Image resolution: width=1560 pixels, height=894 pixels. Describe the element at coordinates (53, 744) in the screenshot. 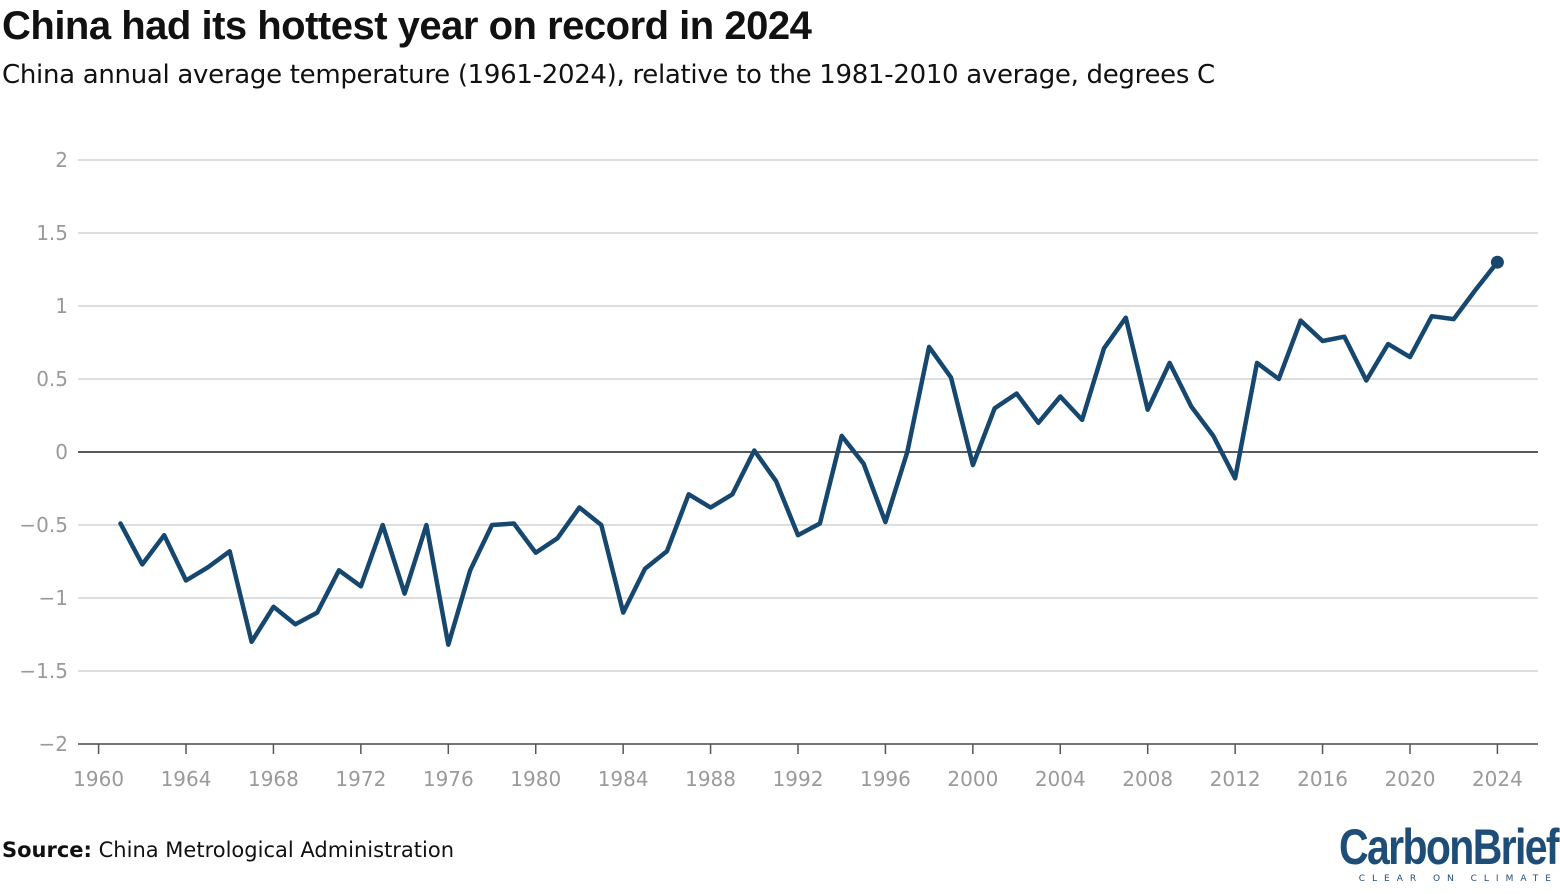

I see `y-tick-label: −2` at that location.